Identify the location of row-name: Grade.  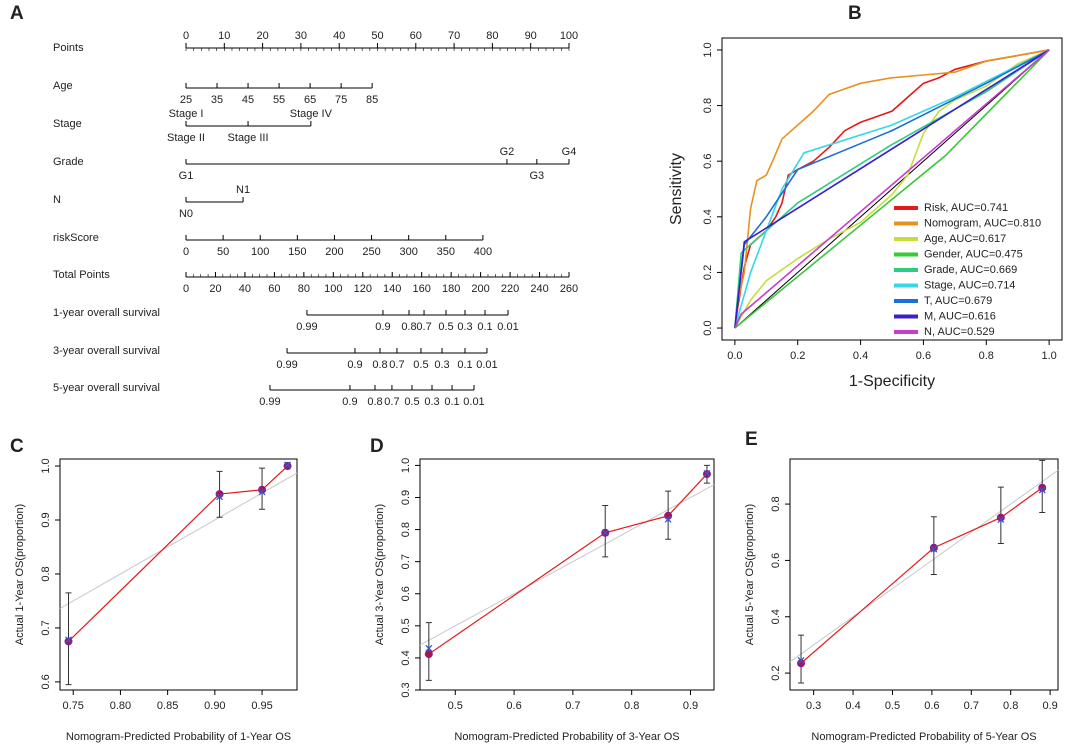
(68, 162).